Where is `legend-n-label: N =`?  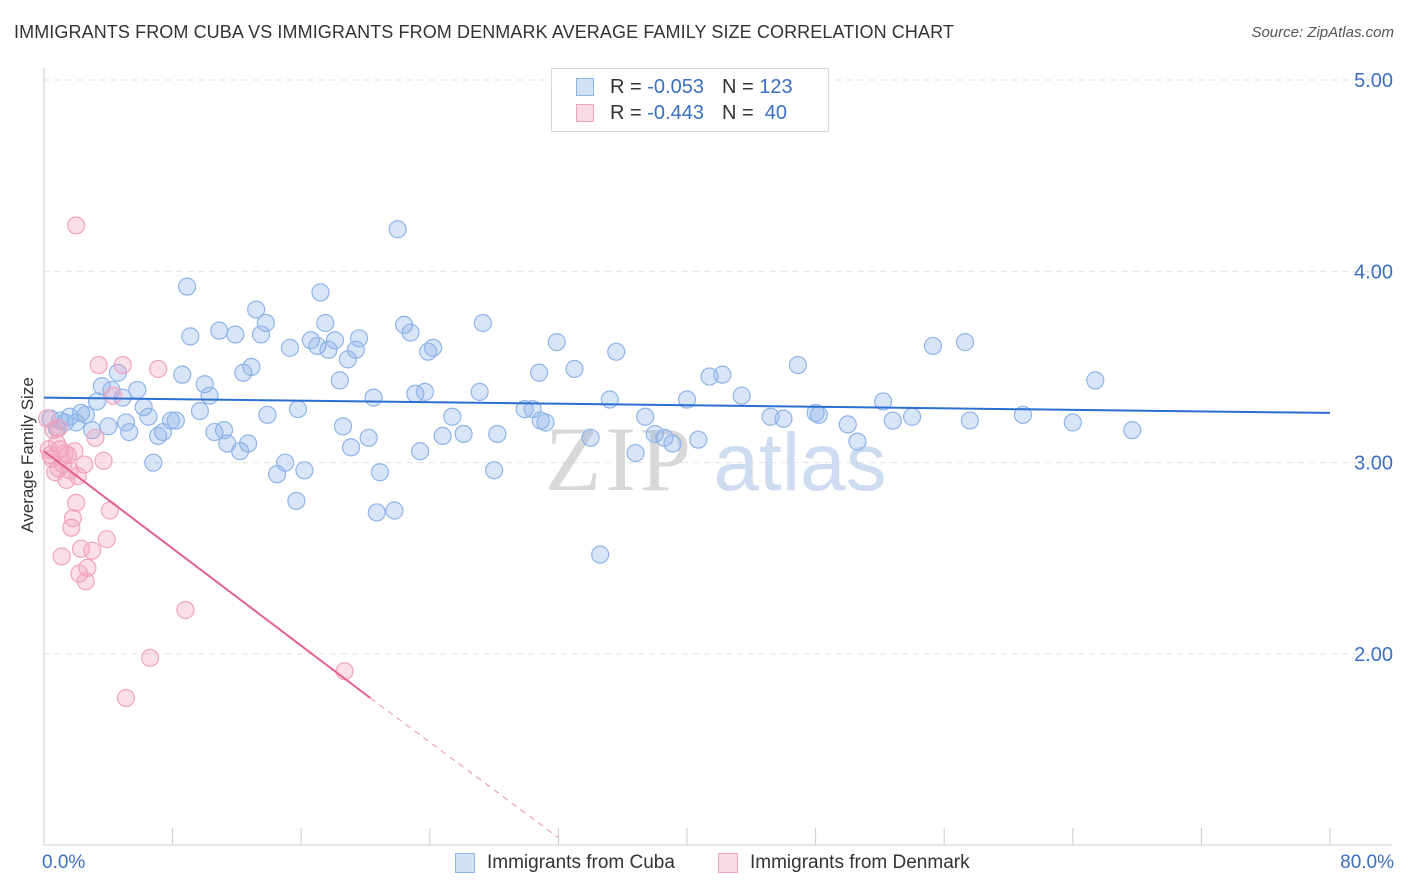
legend-n-label: N = is located at coordinates (737, 112).